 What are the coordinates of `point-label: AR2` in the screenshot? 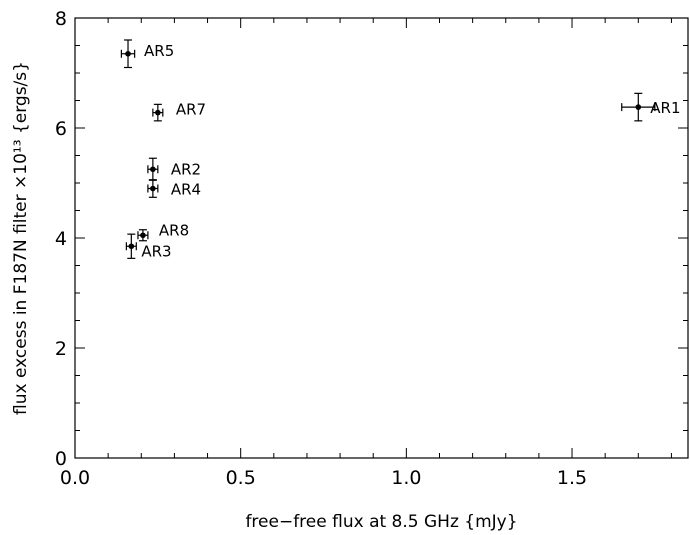 It's located at (186, 169).